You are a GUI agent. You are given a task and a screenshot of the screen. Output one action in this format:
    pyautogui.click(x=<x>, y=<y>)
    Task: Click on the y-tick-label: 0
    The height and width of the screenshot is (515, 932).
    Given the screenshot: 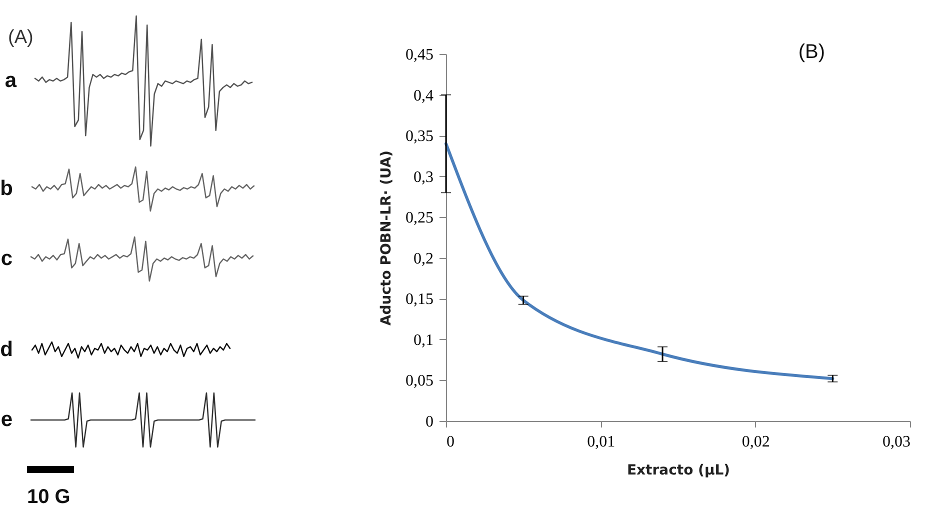 What is the action you would take?
    pyautogui.click(x=430, y=422)
    